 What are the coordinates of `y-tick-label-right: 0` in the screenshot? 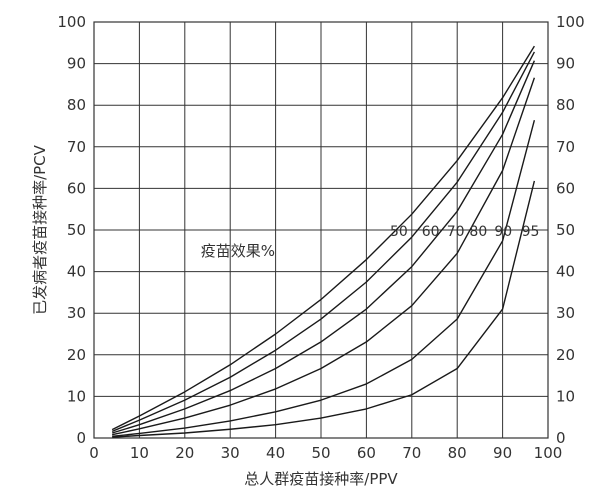 It's located at (561, 438).